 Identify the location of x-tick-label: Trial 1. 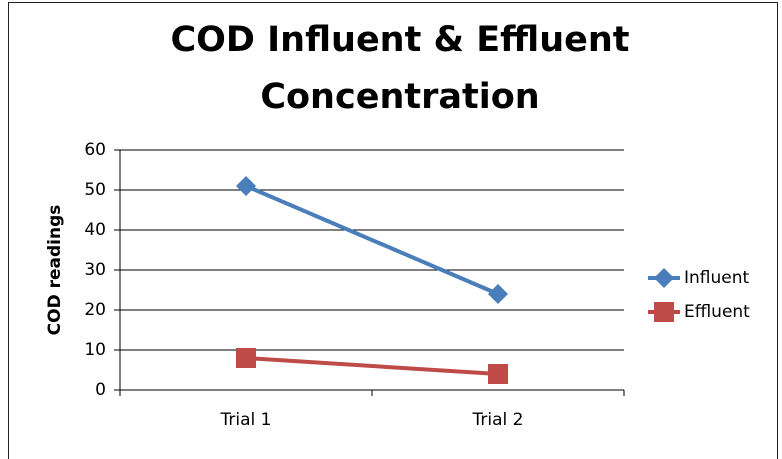
(246, 420).